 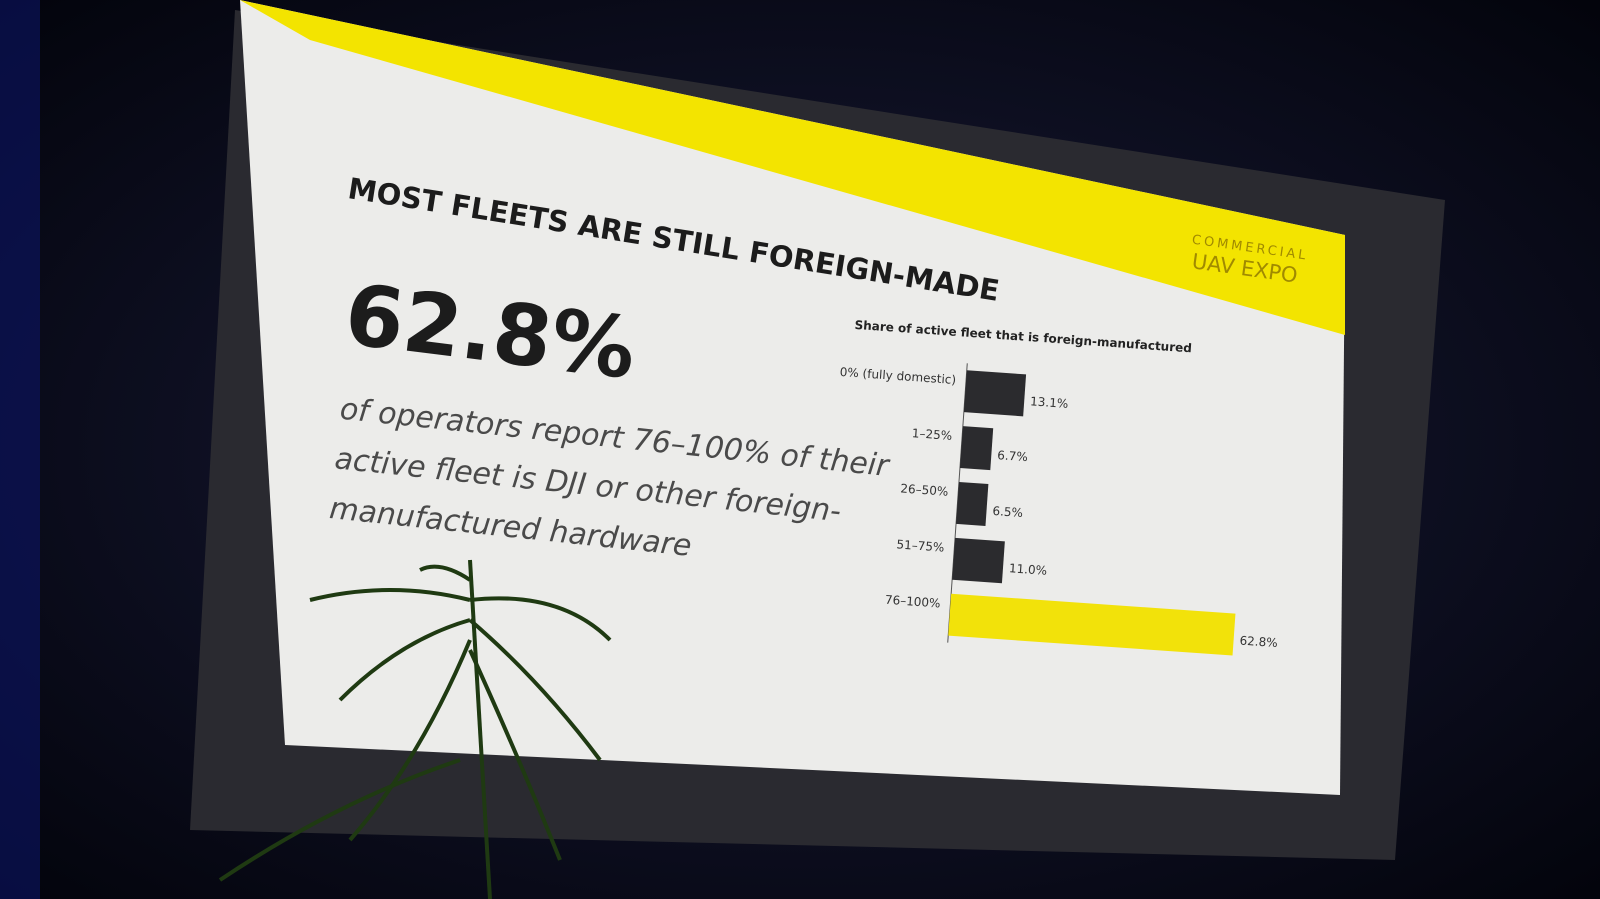 I want to click on category-label: 76–100%, so click(x=913, y=602).